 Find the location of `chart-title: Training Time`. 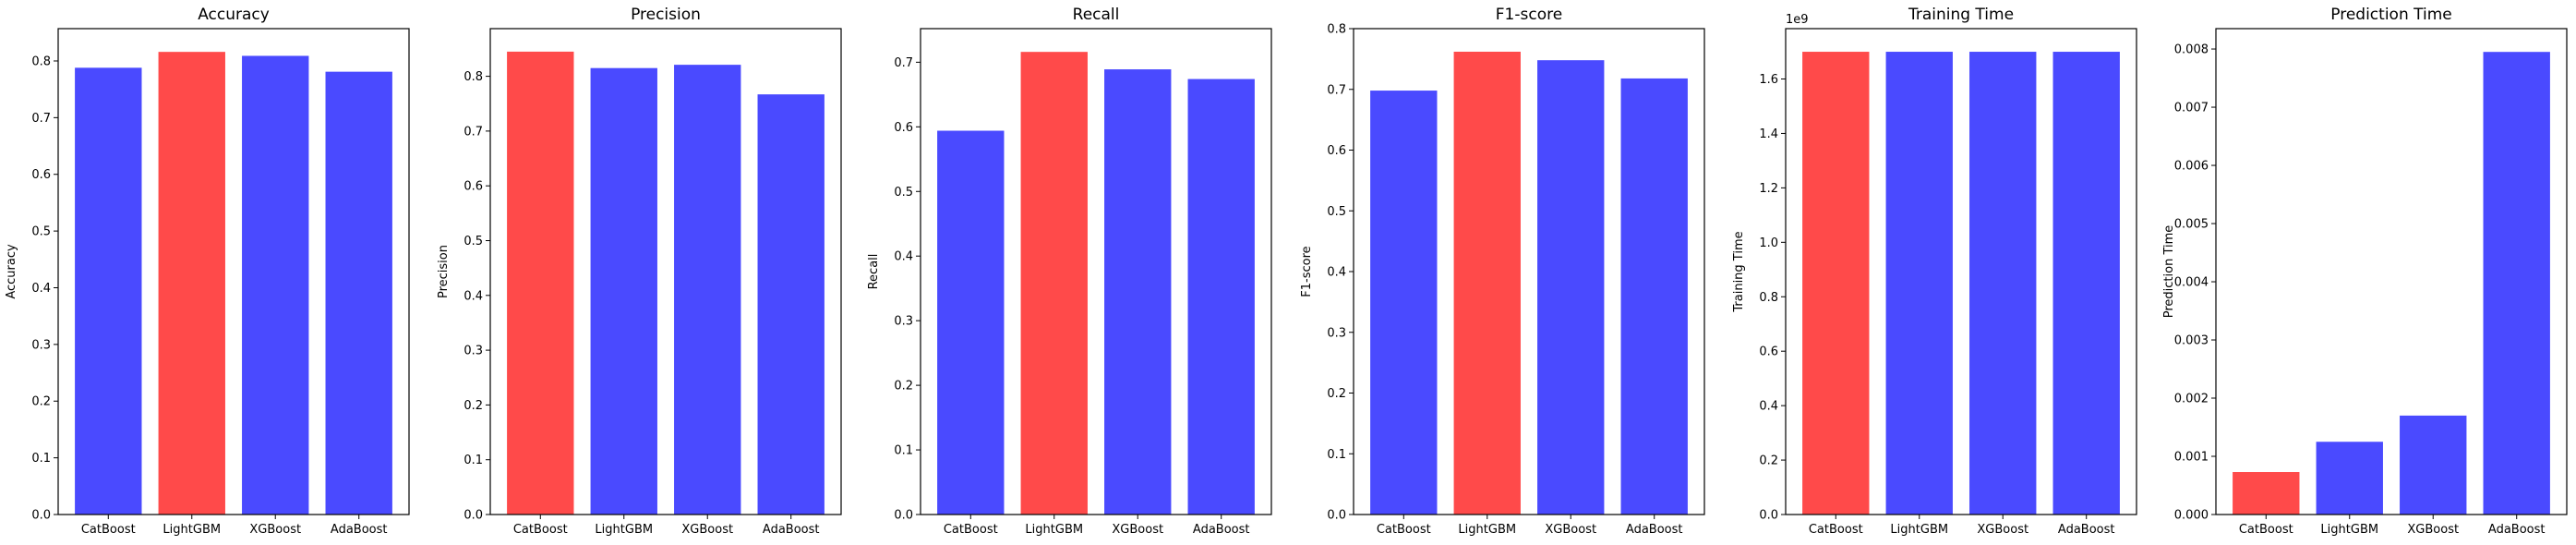

chart-title: Training Time is located at coordinates (1961, 15).